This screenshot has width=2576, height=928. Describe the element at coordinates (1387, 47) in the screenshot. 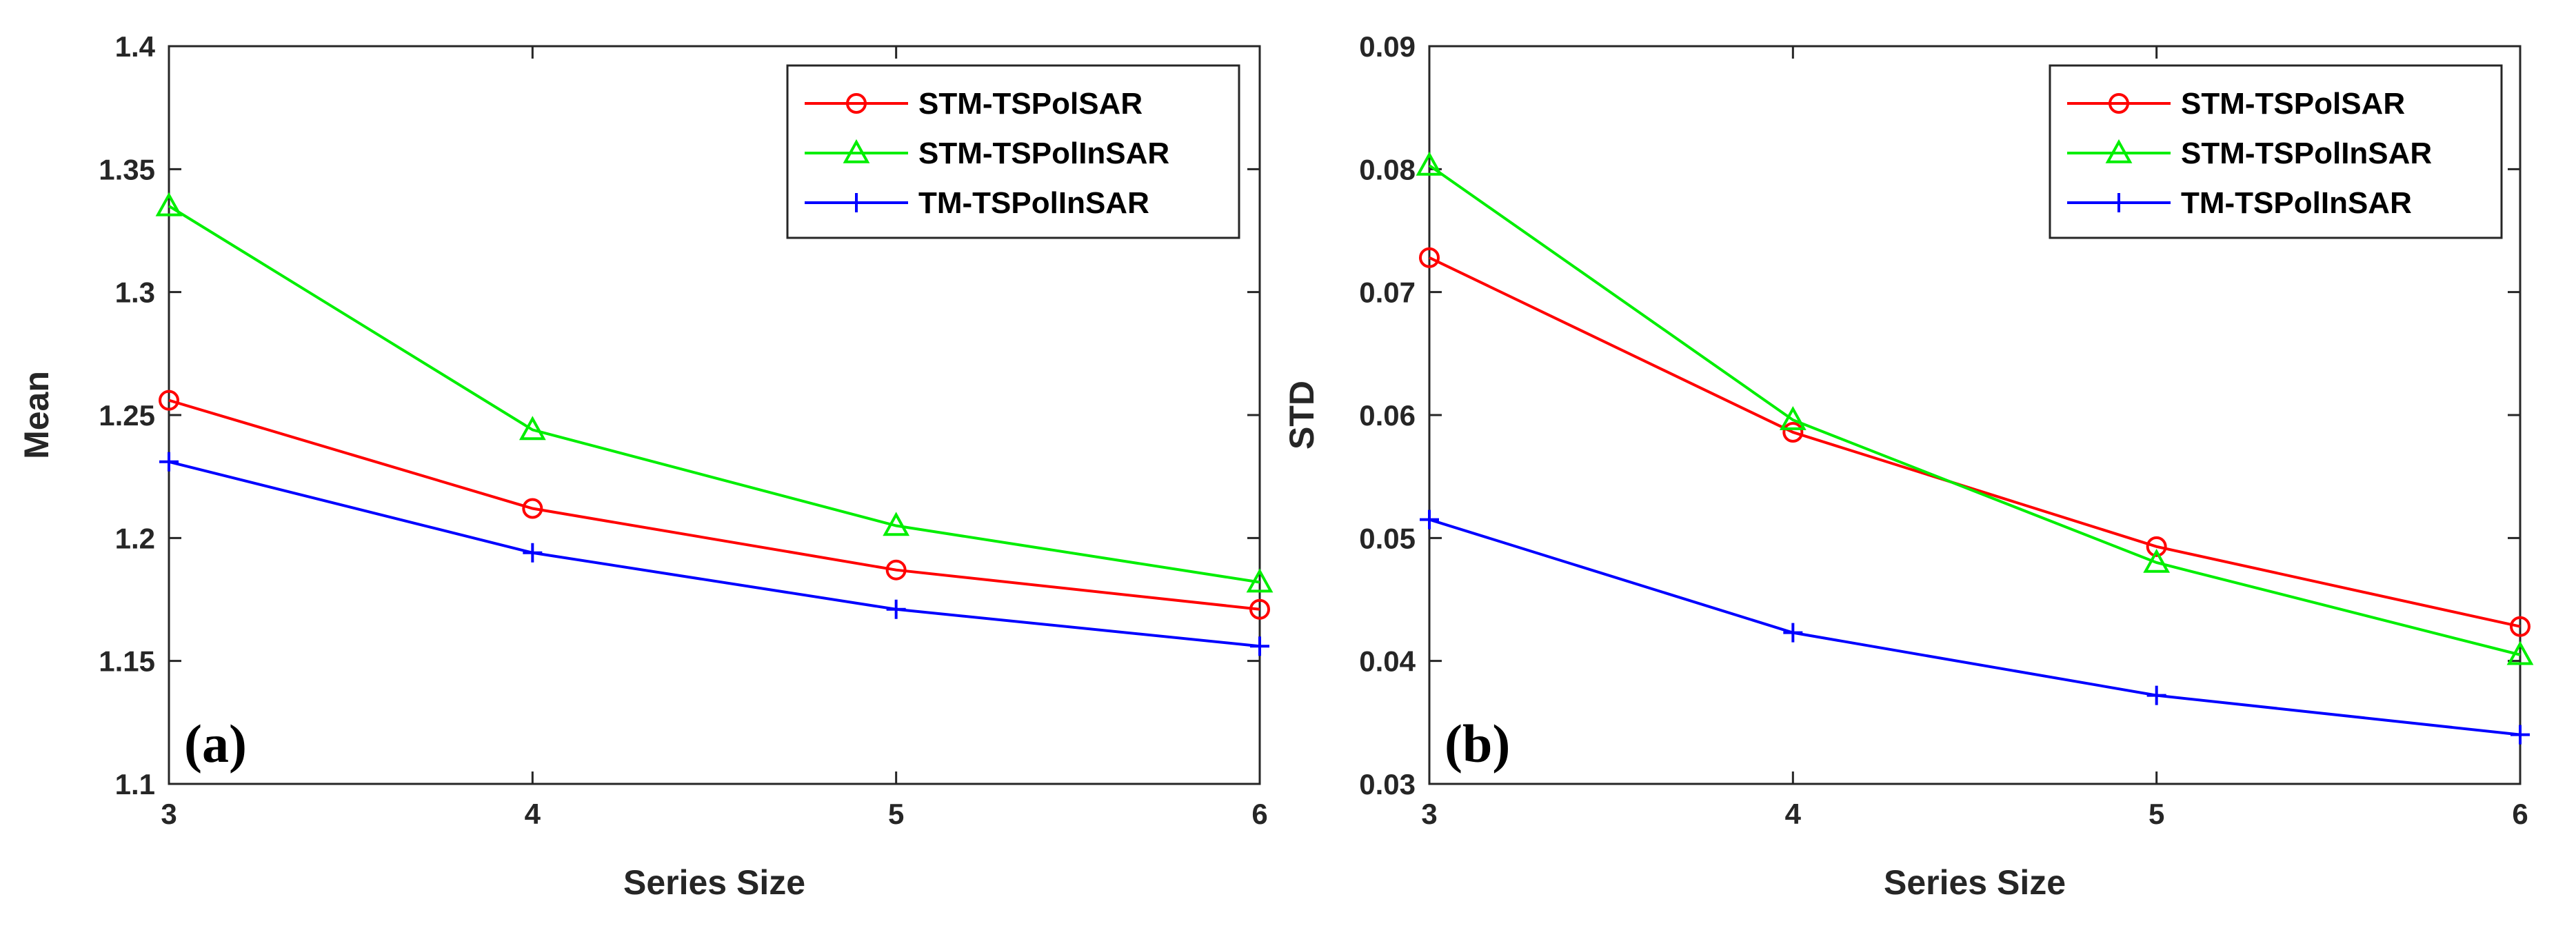

I see `y-tick-label: 0.09` at that location.